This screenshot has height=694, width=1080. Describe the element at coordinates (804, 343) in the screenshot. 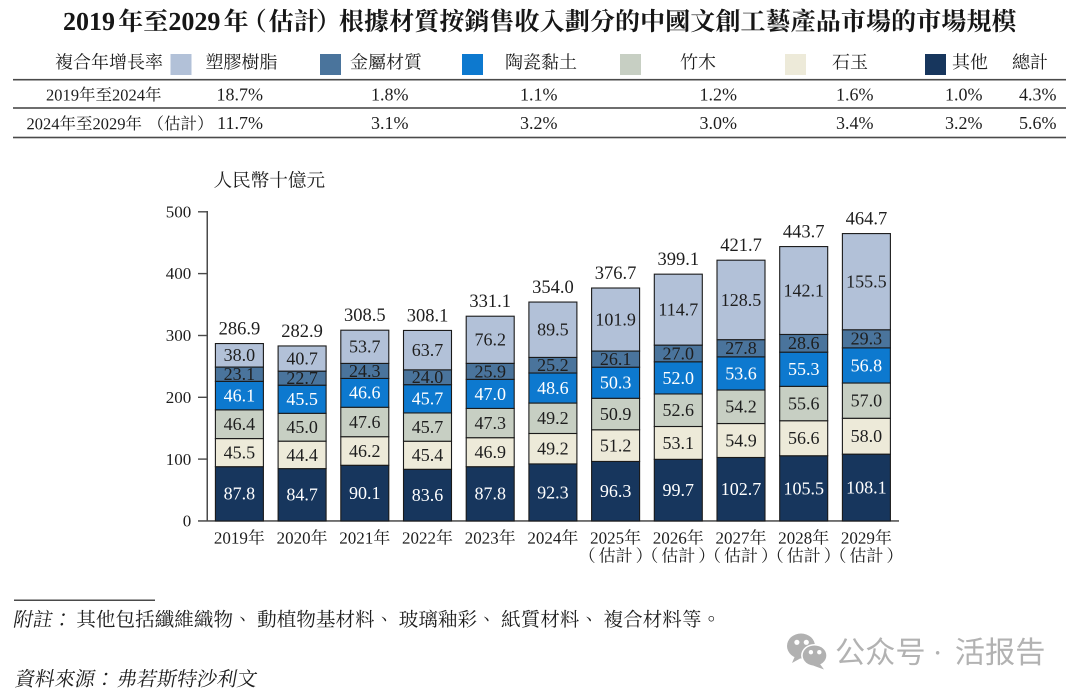

I see `svg-text: 28.6` at that location.